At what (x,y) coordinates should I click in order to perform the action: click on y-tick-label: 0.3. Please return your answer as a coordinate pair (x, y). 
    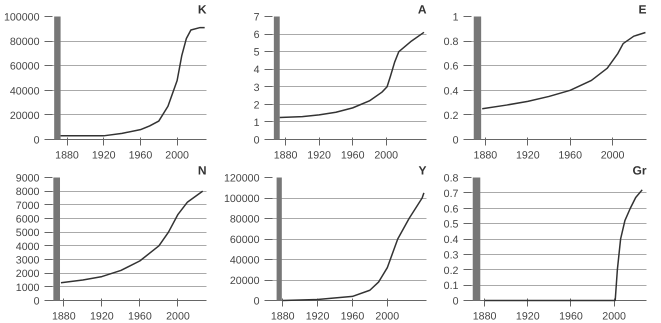
    Looking at the image, I should click on (451, 255).